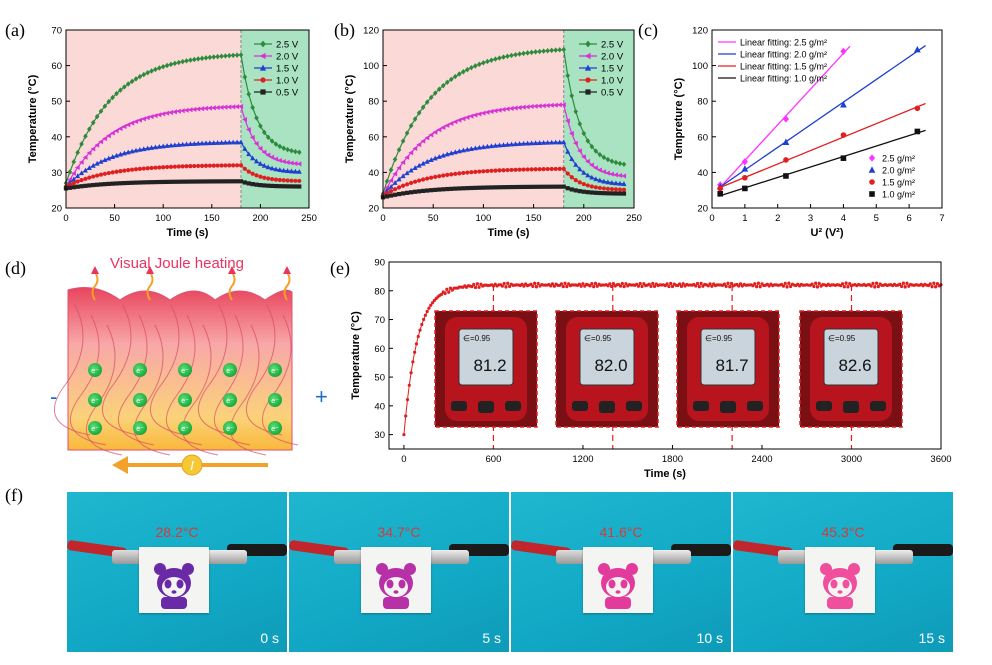 This screenshot has height=665, width=992. What do you see at coordinates (15, 30) in the screenshot?
I see `panel-label-a: (a)` at bounding box center [15, 30].